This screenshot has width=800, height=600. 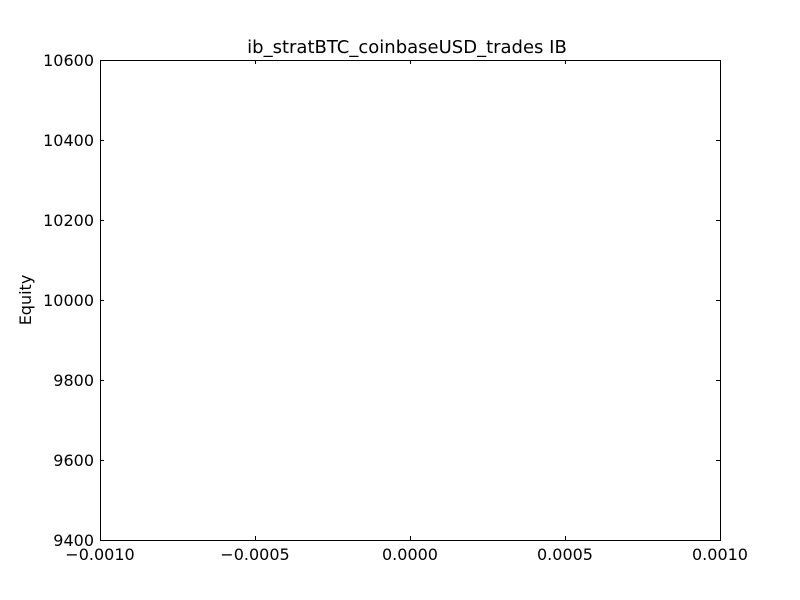 I want to click on y-tick-label: 10600, so click(x=68, y=60).